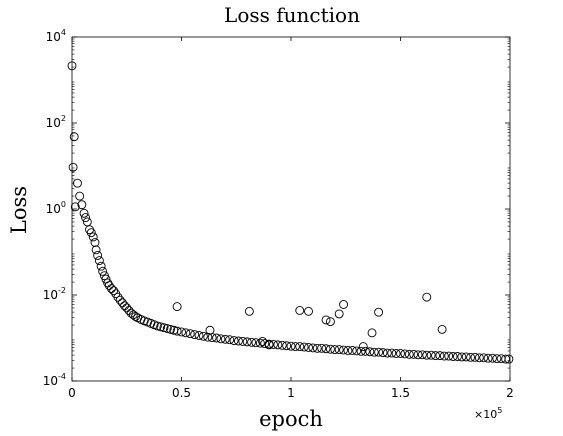 Image resolution: width=563 pixels, height=436 pixels. I want to click on y-tick-exponent: -4, so click(62, 376).